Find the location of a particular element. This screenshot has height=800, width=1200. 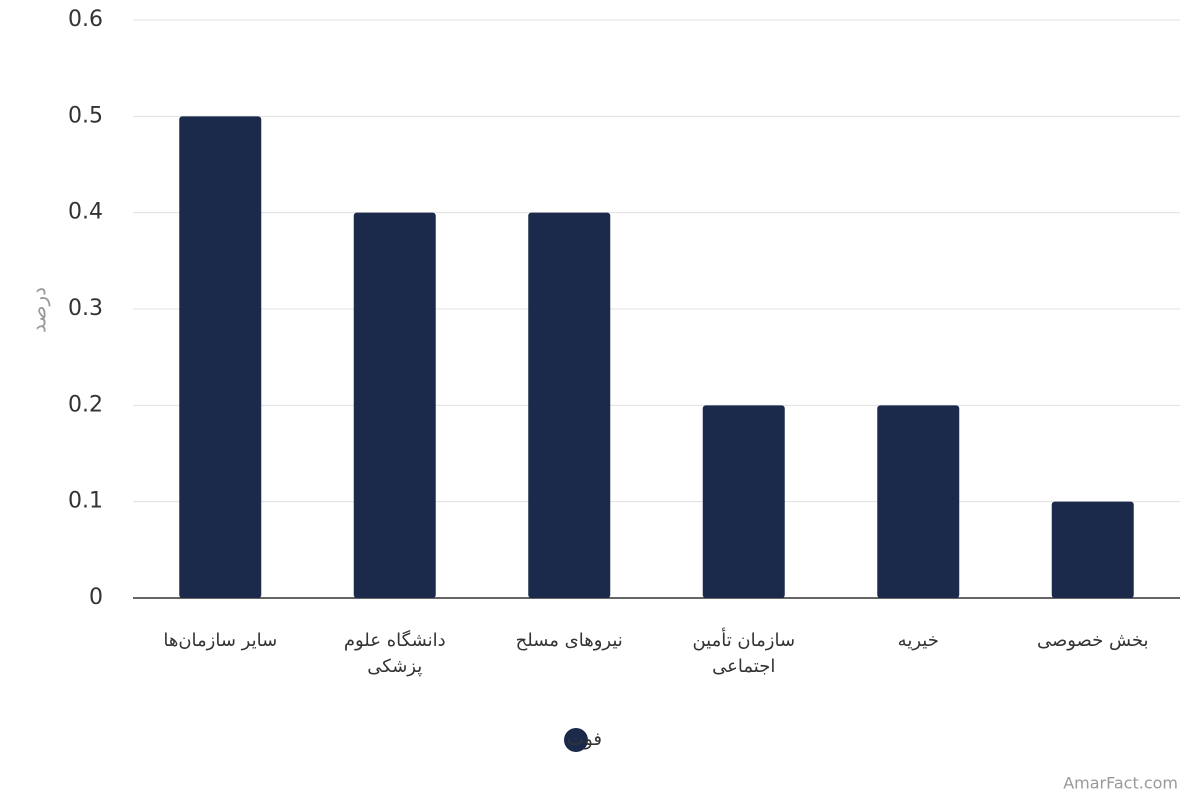

y-tick-label: 0.4 is located at coordinates (85, 212).